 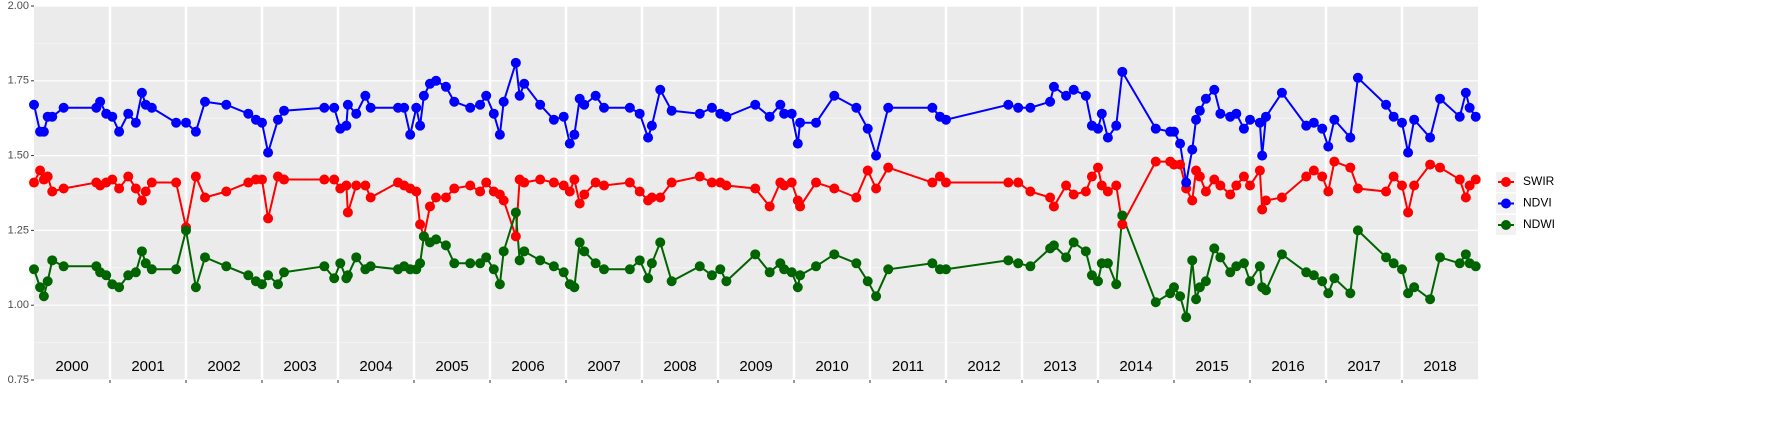 What do you see at coordinates (375, 366) in the screenshot?
I see `year-label: 2004` at bounding box center [375, 366].